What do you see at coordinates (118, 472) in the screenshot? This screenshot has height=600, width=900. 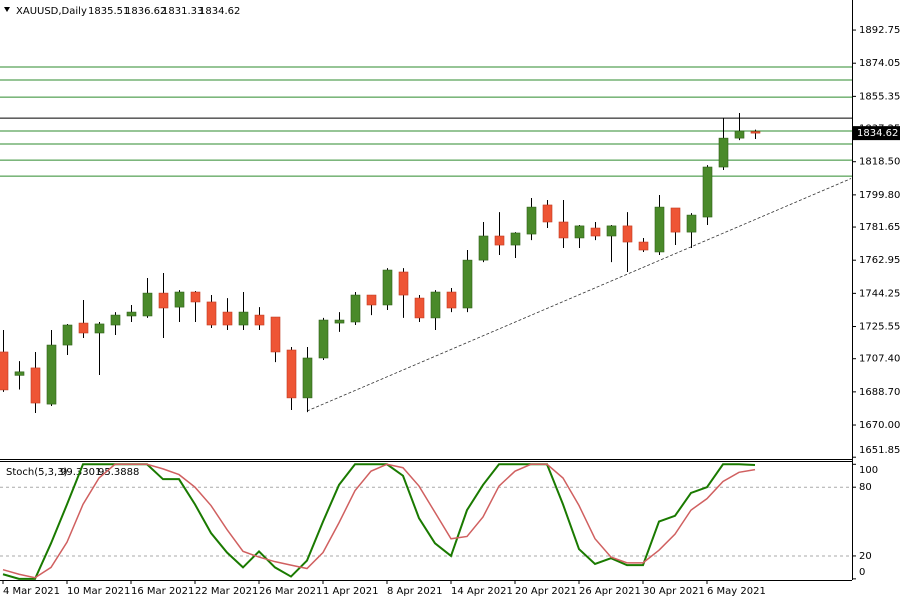 I see `indicator-d: 95.3888` at bounding box center [118, 472].